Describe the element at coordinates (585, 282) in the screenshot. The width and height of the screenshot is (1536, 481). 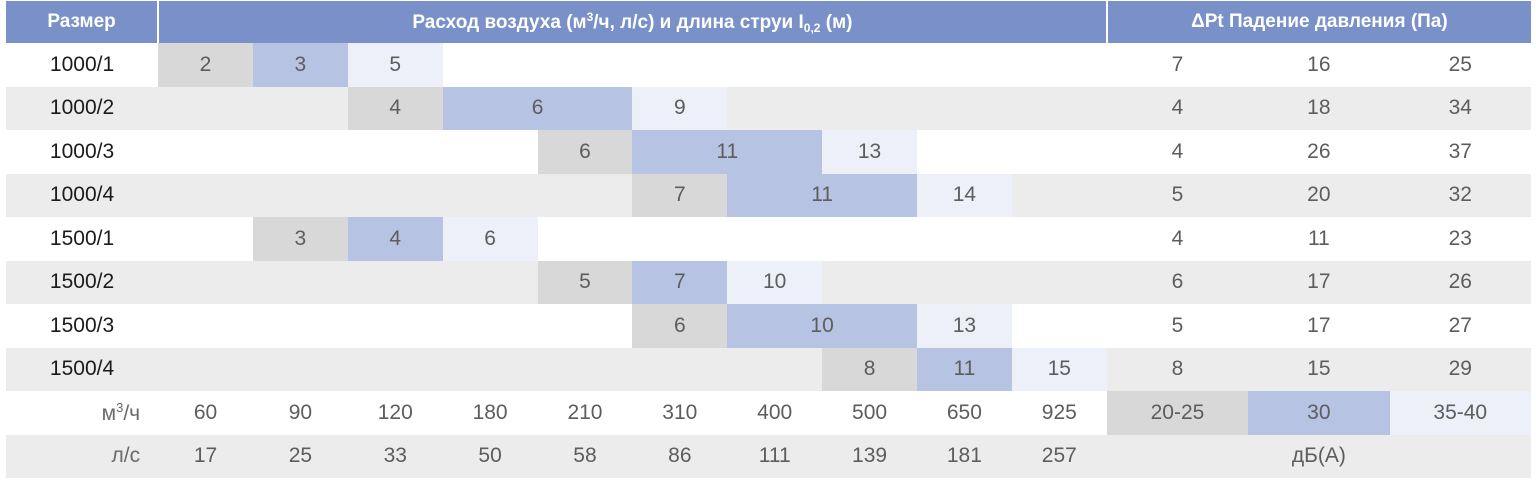
I see `throw-cell: 5` at that location.